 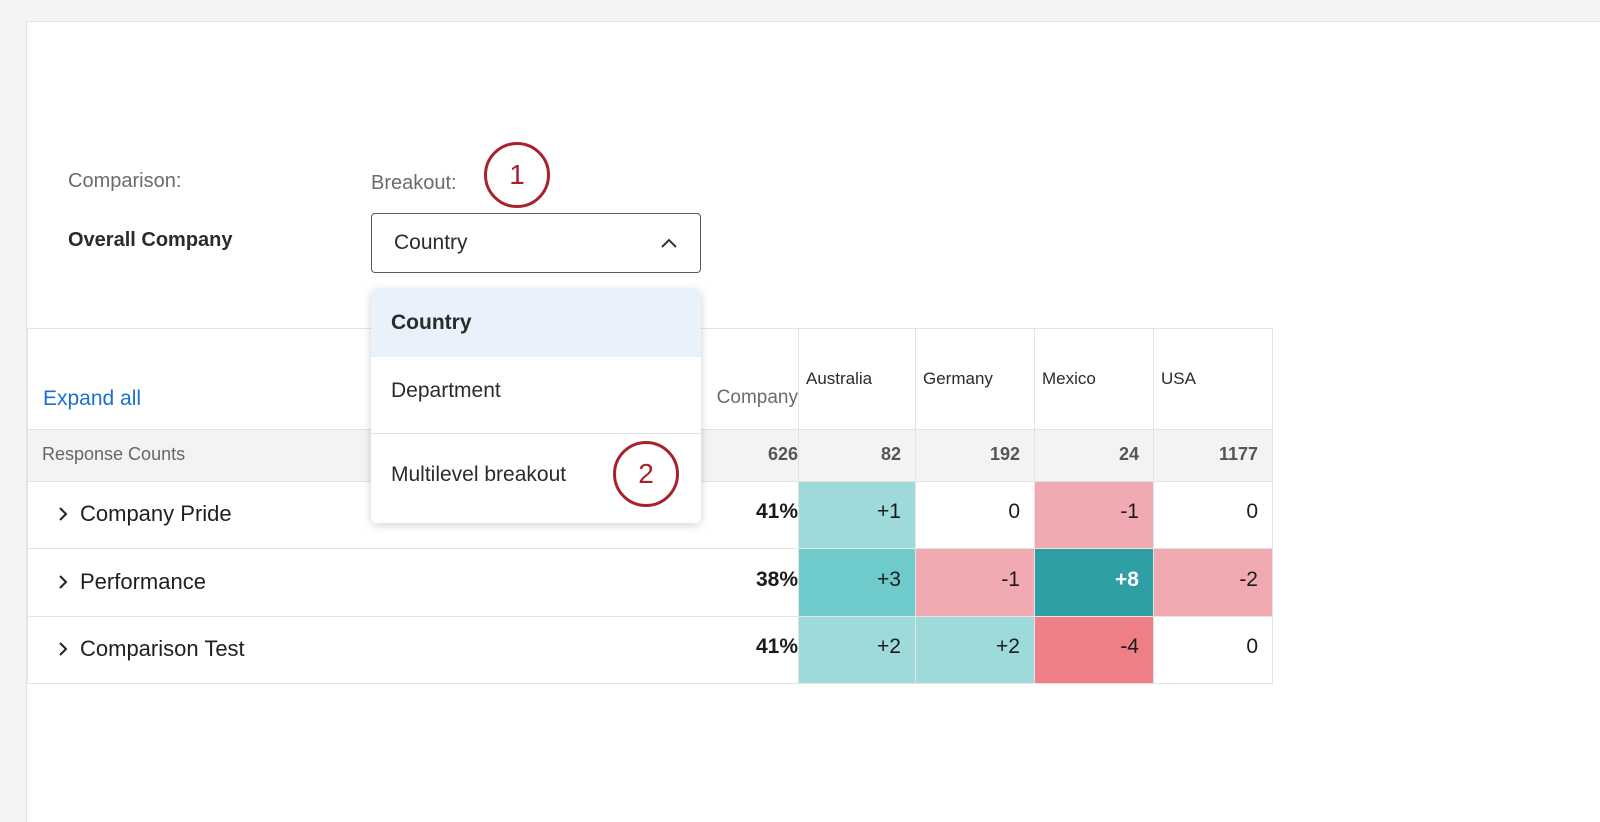 What do you see at coordinates (92, 398) in the screenshot?
I see `expand-all-link: Expand all` at bounding box center [92, 398].